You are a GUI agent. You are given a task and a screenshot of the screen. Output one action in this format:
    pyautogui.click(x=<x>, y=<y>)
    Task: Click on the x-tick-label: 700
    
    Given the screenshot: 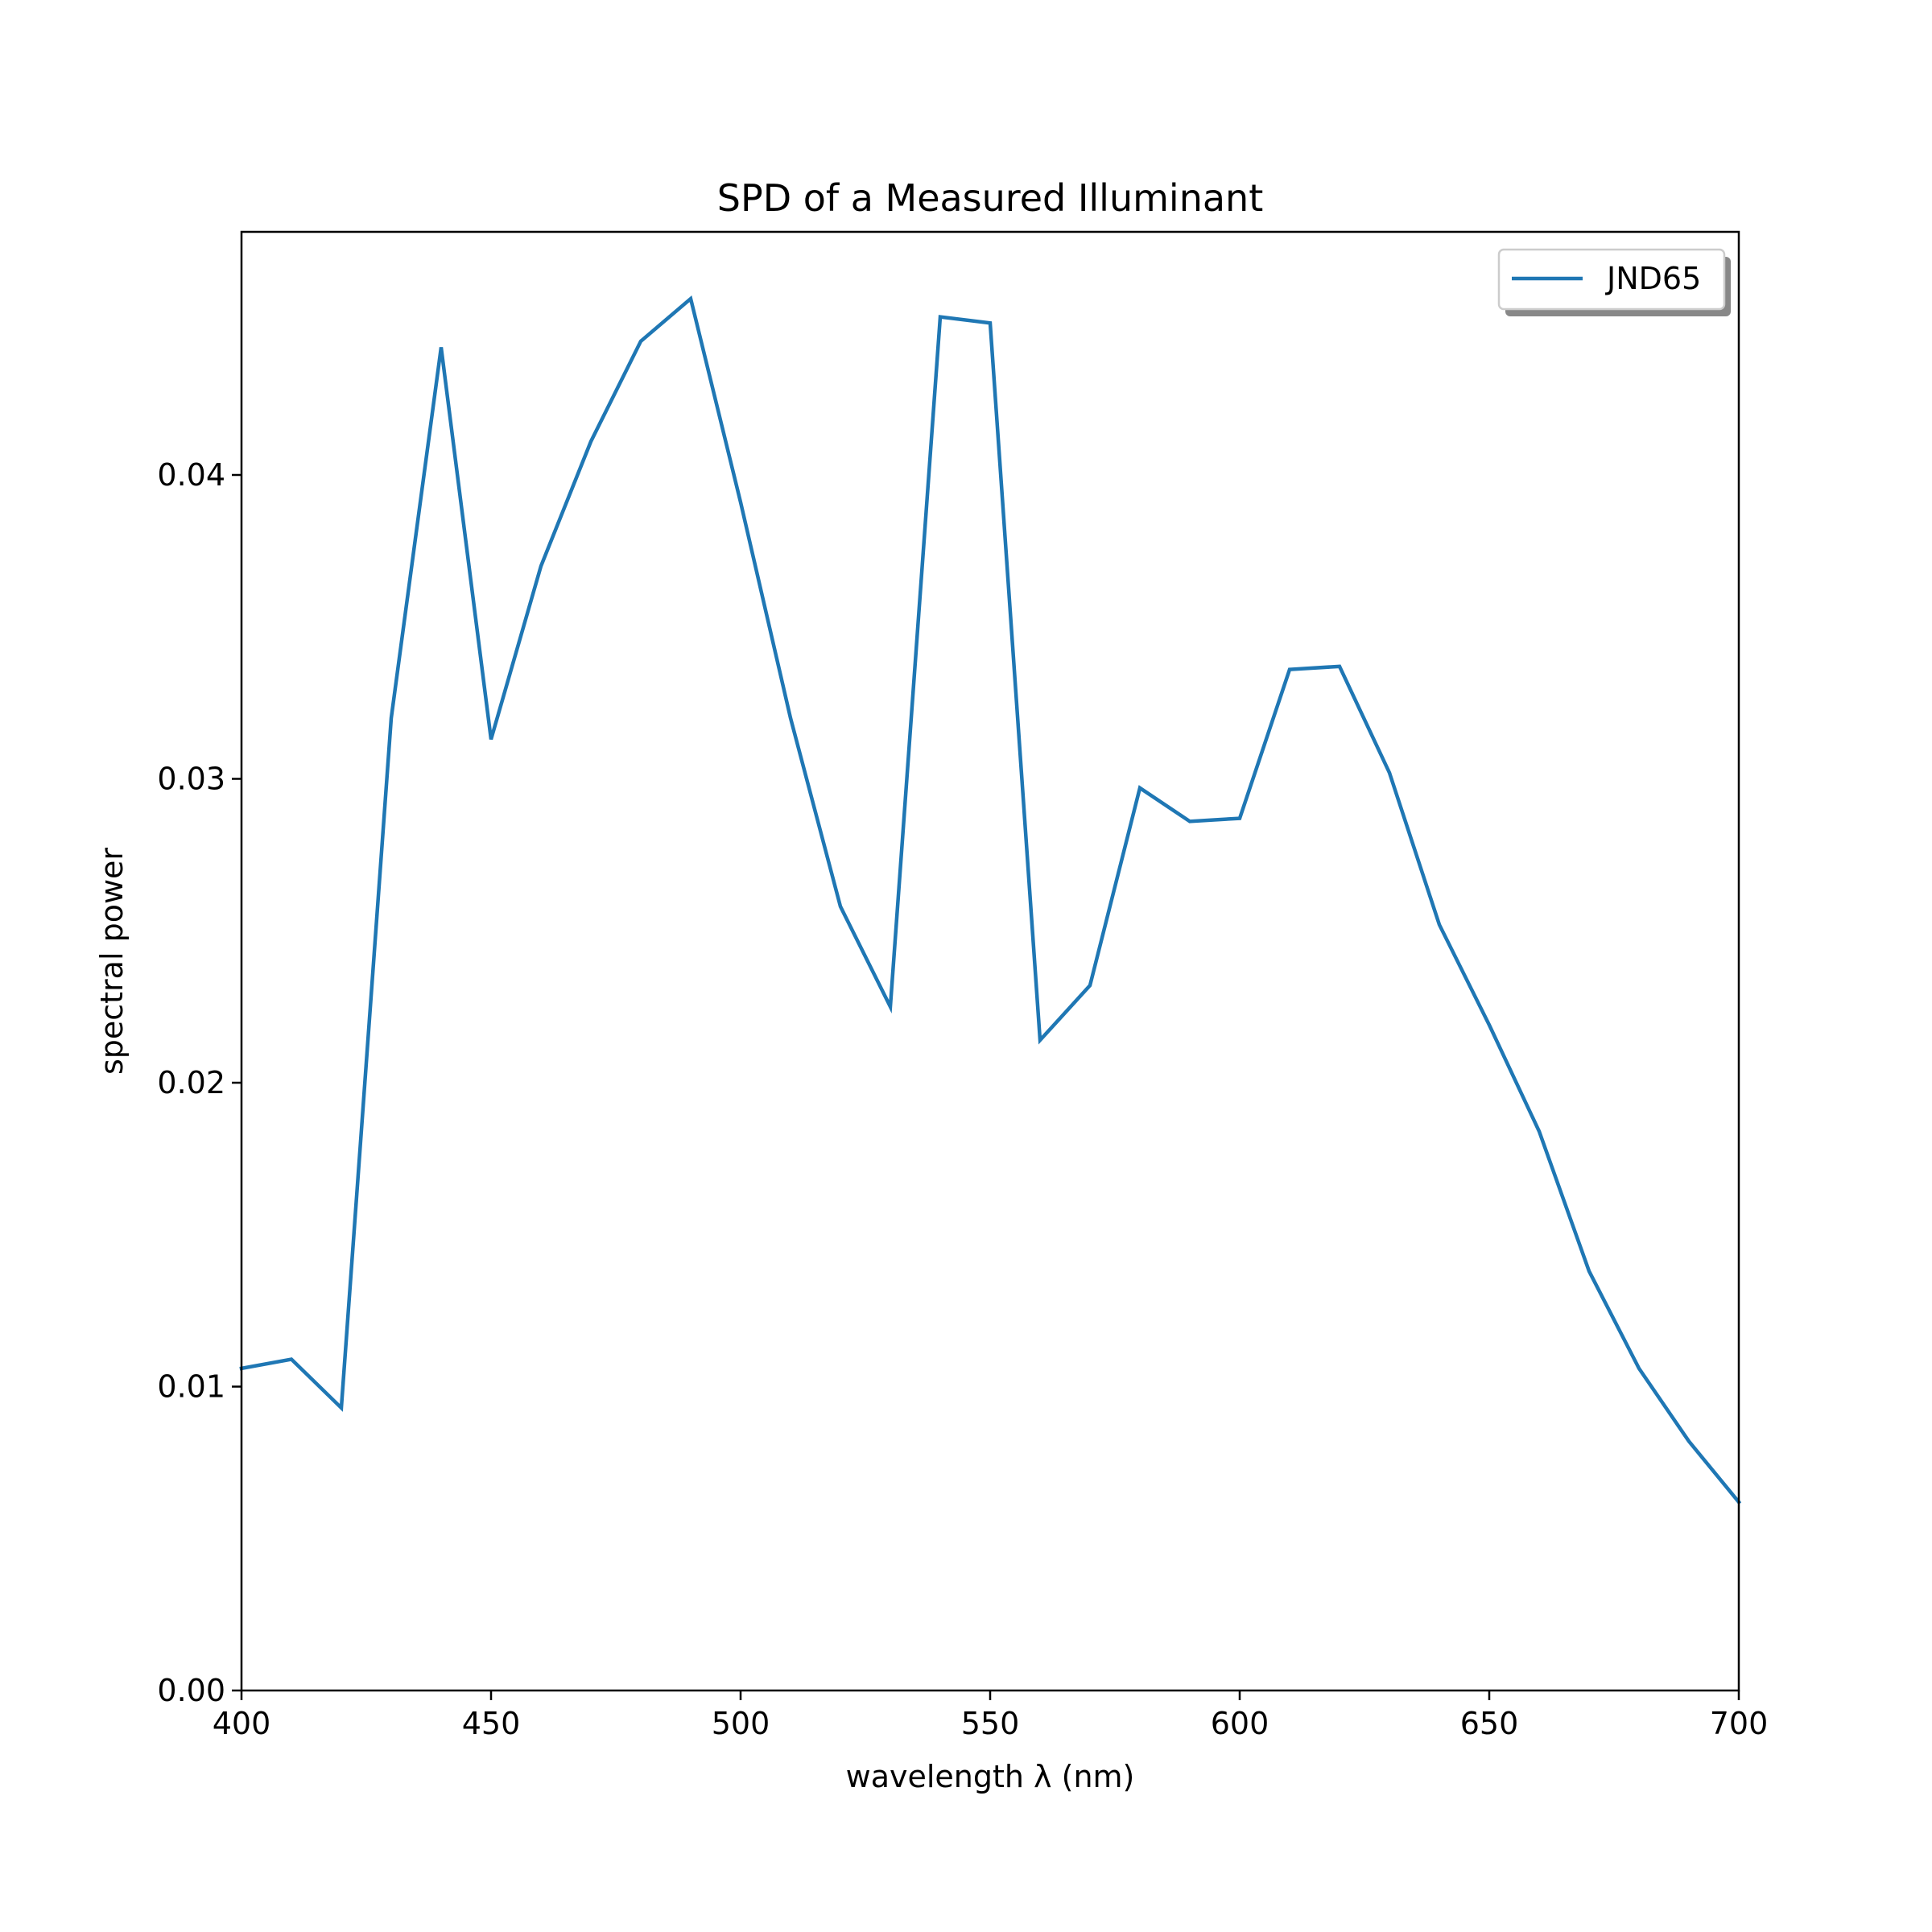 What is the action you would take?
    pyautogui.click(x=1739, y=1723)
    